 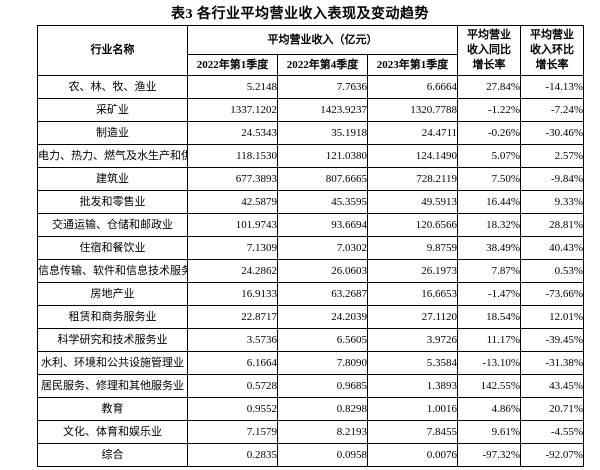 What do you see at coordinates (489, 248) in the screenshot?
I see `growth-rate-cell: 38.49%` at bounding box center [489, 248].